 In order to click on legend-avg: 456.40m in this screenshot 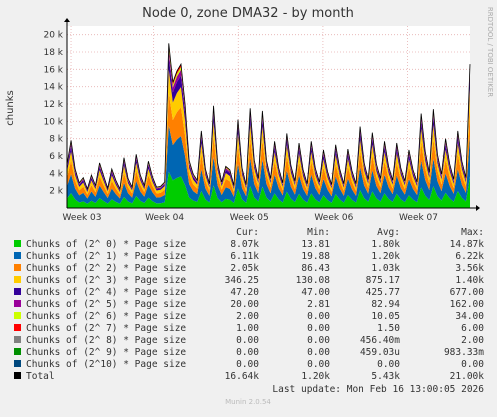, I will do `click(380, 340)`.